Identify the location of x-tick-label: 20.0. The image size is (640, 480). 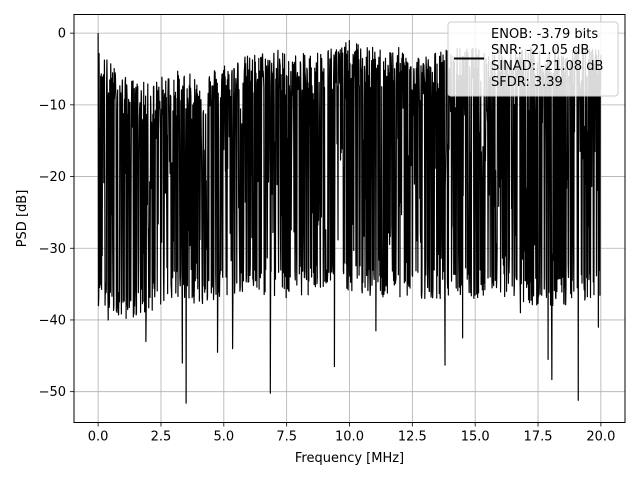
(600, 437).